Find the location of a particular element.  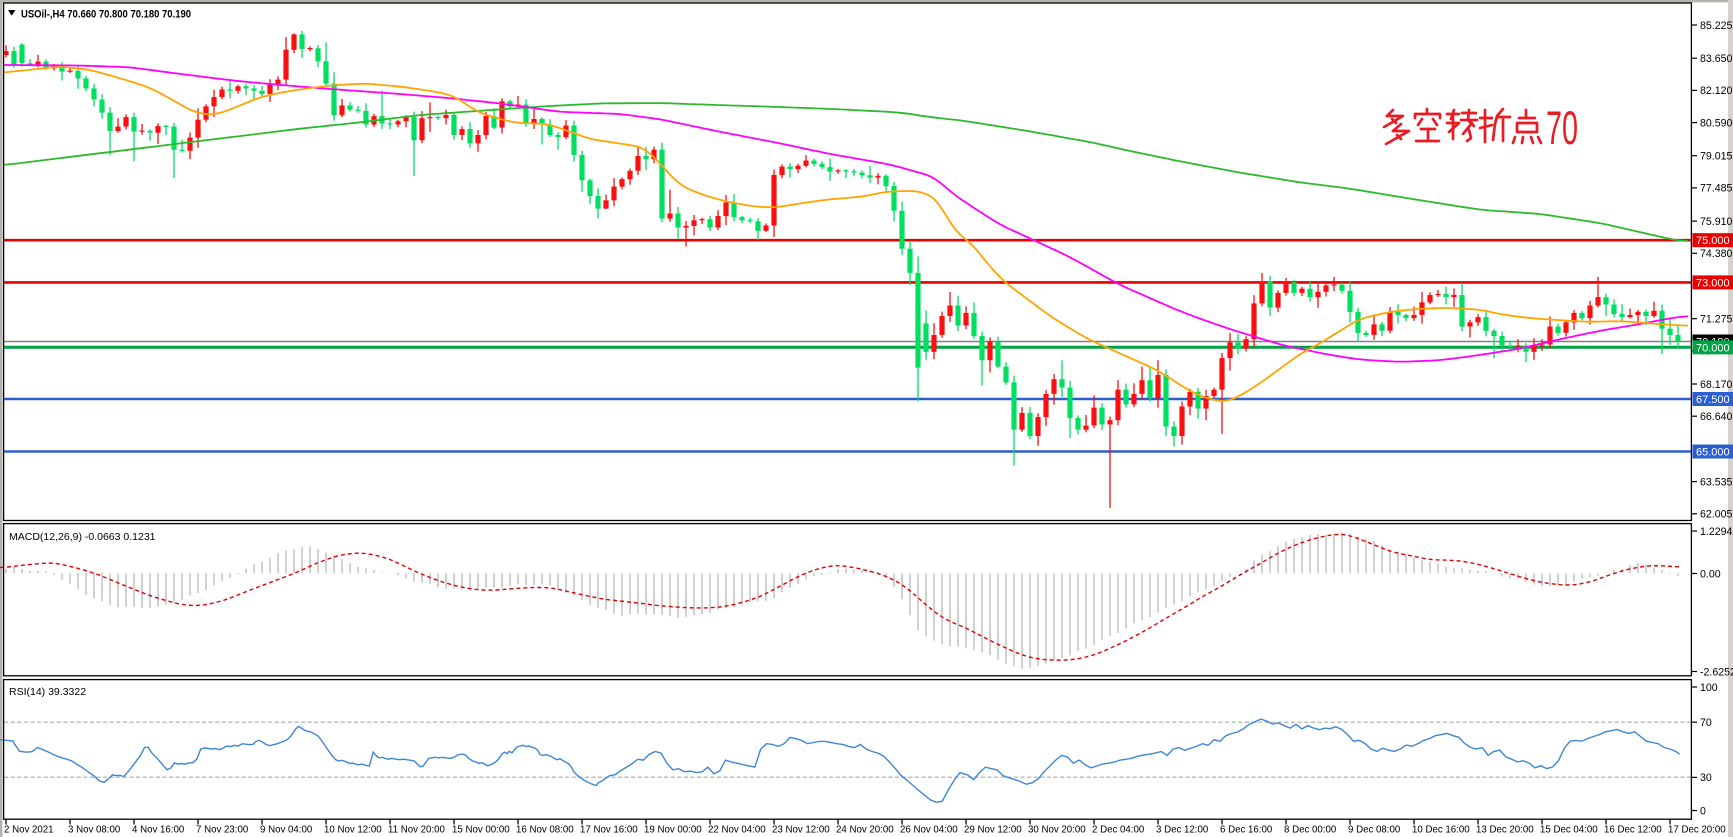

svg-text: 24 Nov 20:00 is located at coordinates (865, 830).